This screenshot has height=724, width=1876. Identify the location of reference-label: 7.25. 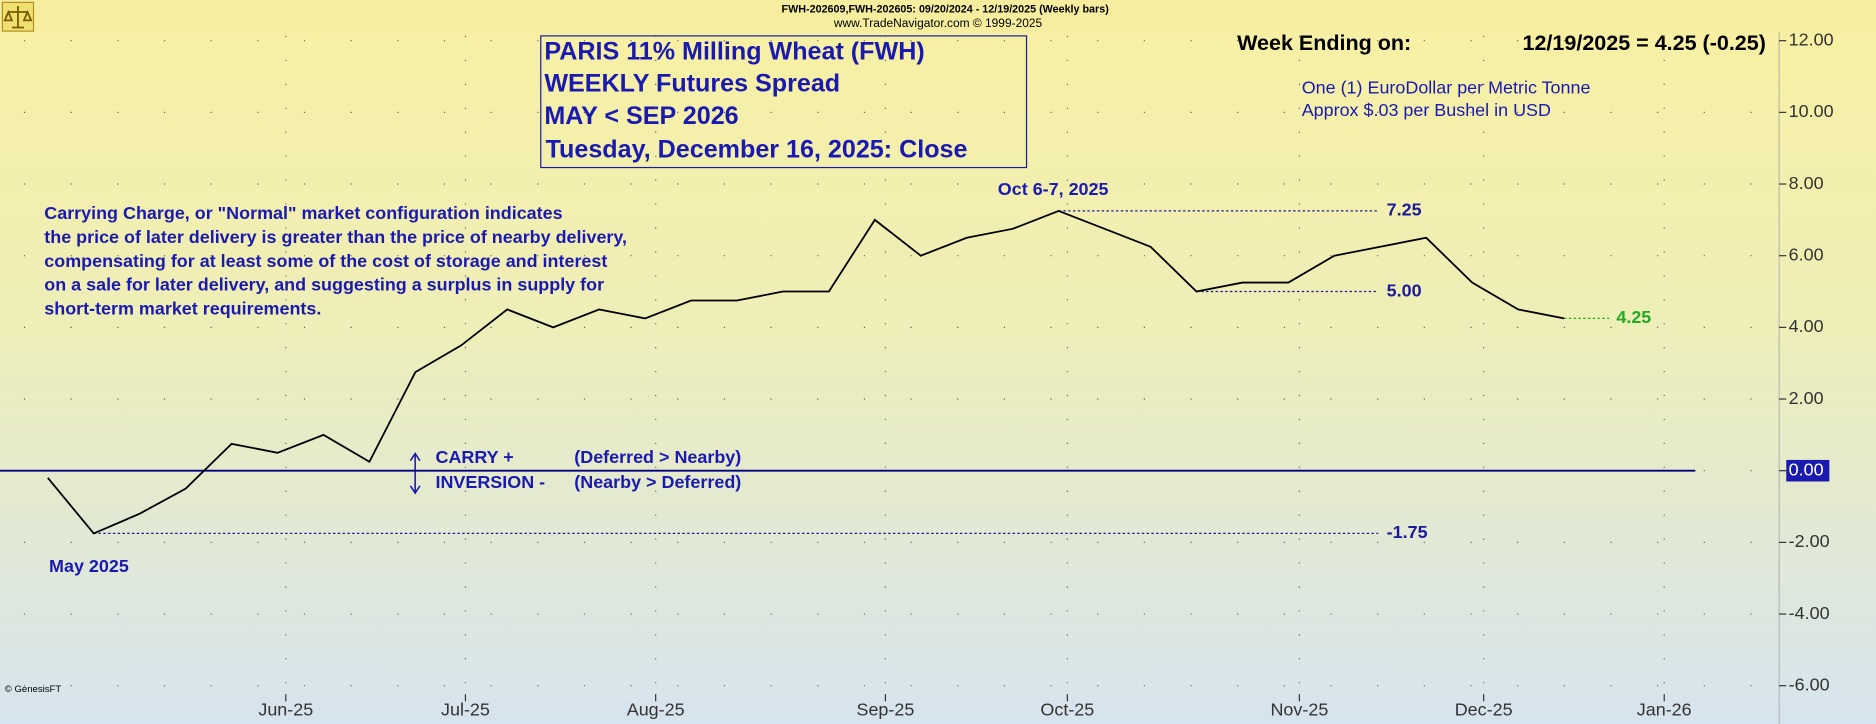
(1404, 210).